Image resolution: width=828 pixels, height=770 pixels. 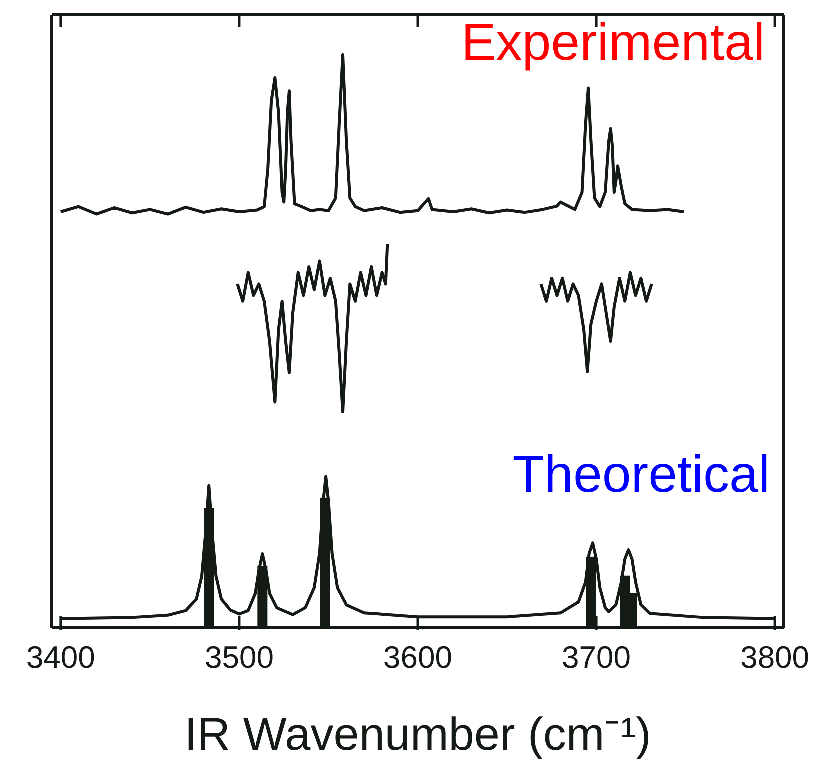 What do you see at coordinates (775, 657) in the screenshot?
I see `x-tick-label: 3800` at bounding box center [775, 657].